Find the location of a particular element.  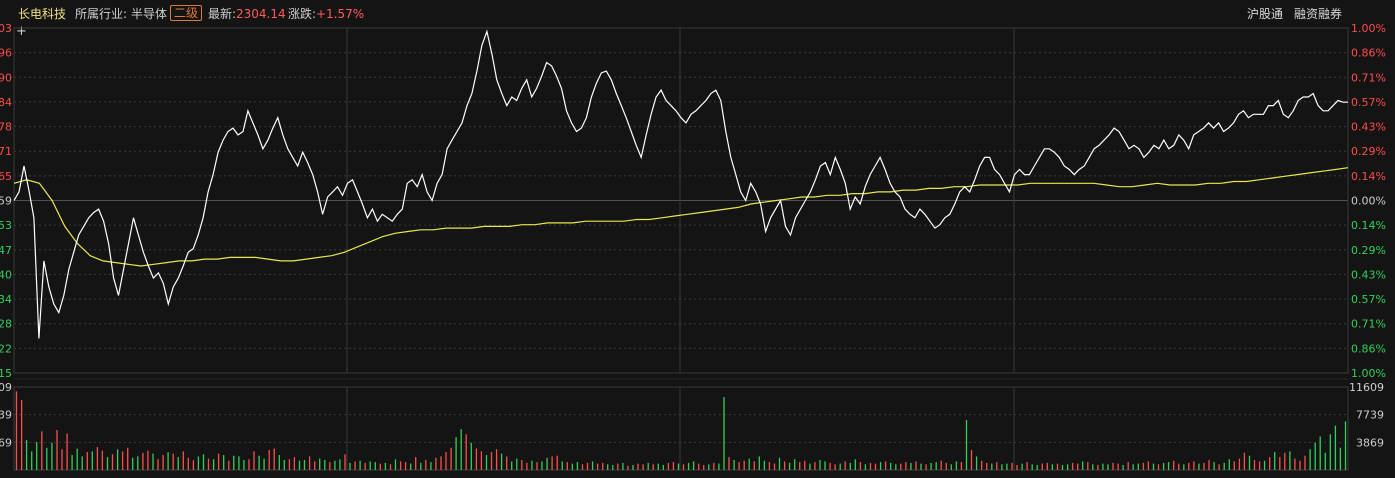

left-tick-label: 47 is located at coordinates (6, 250).